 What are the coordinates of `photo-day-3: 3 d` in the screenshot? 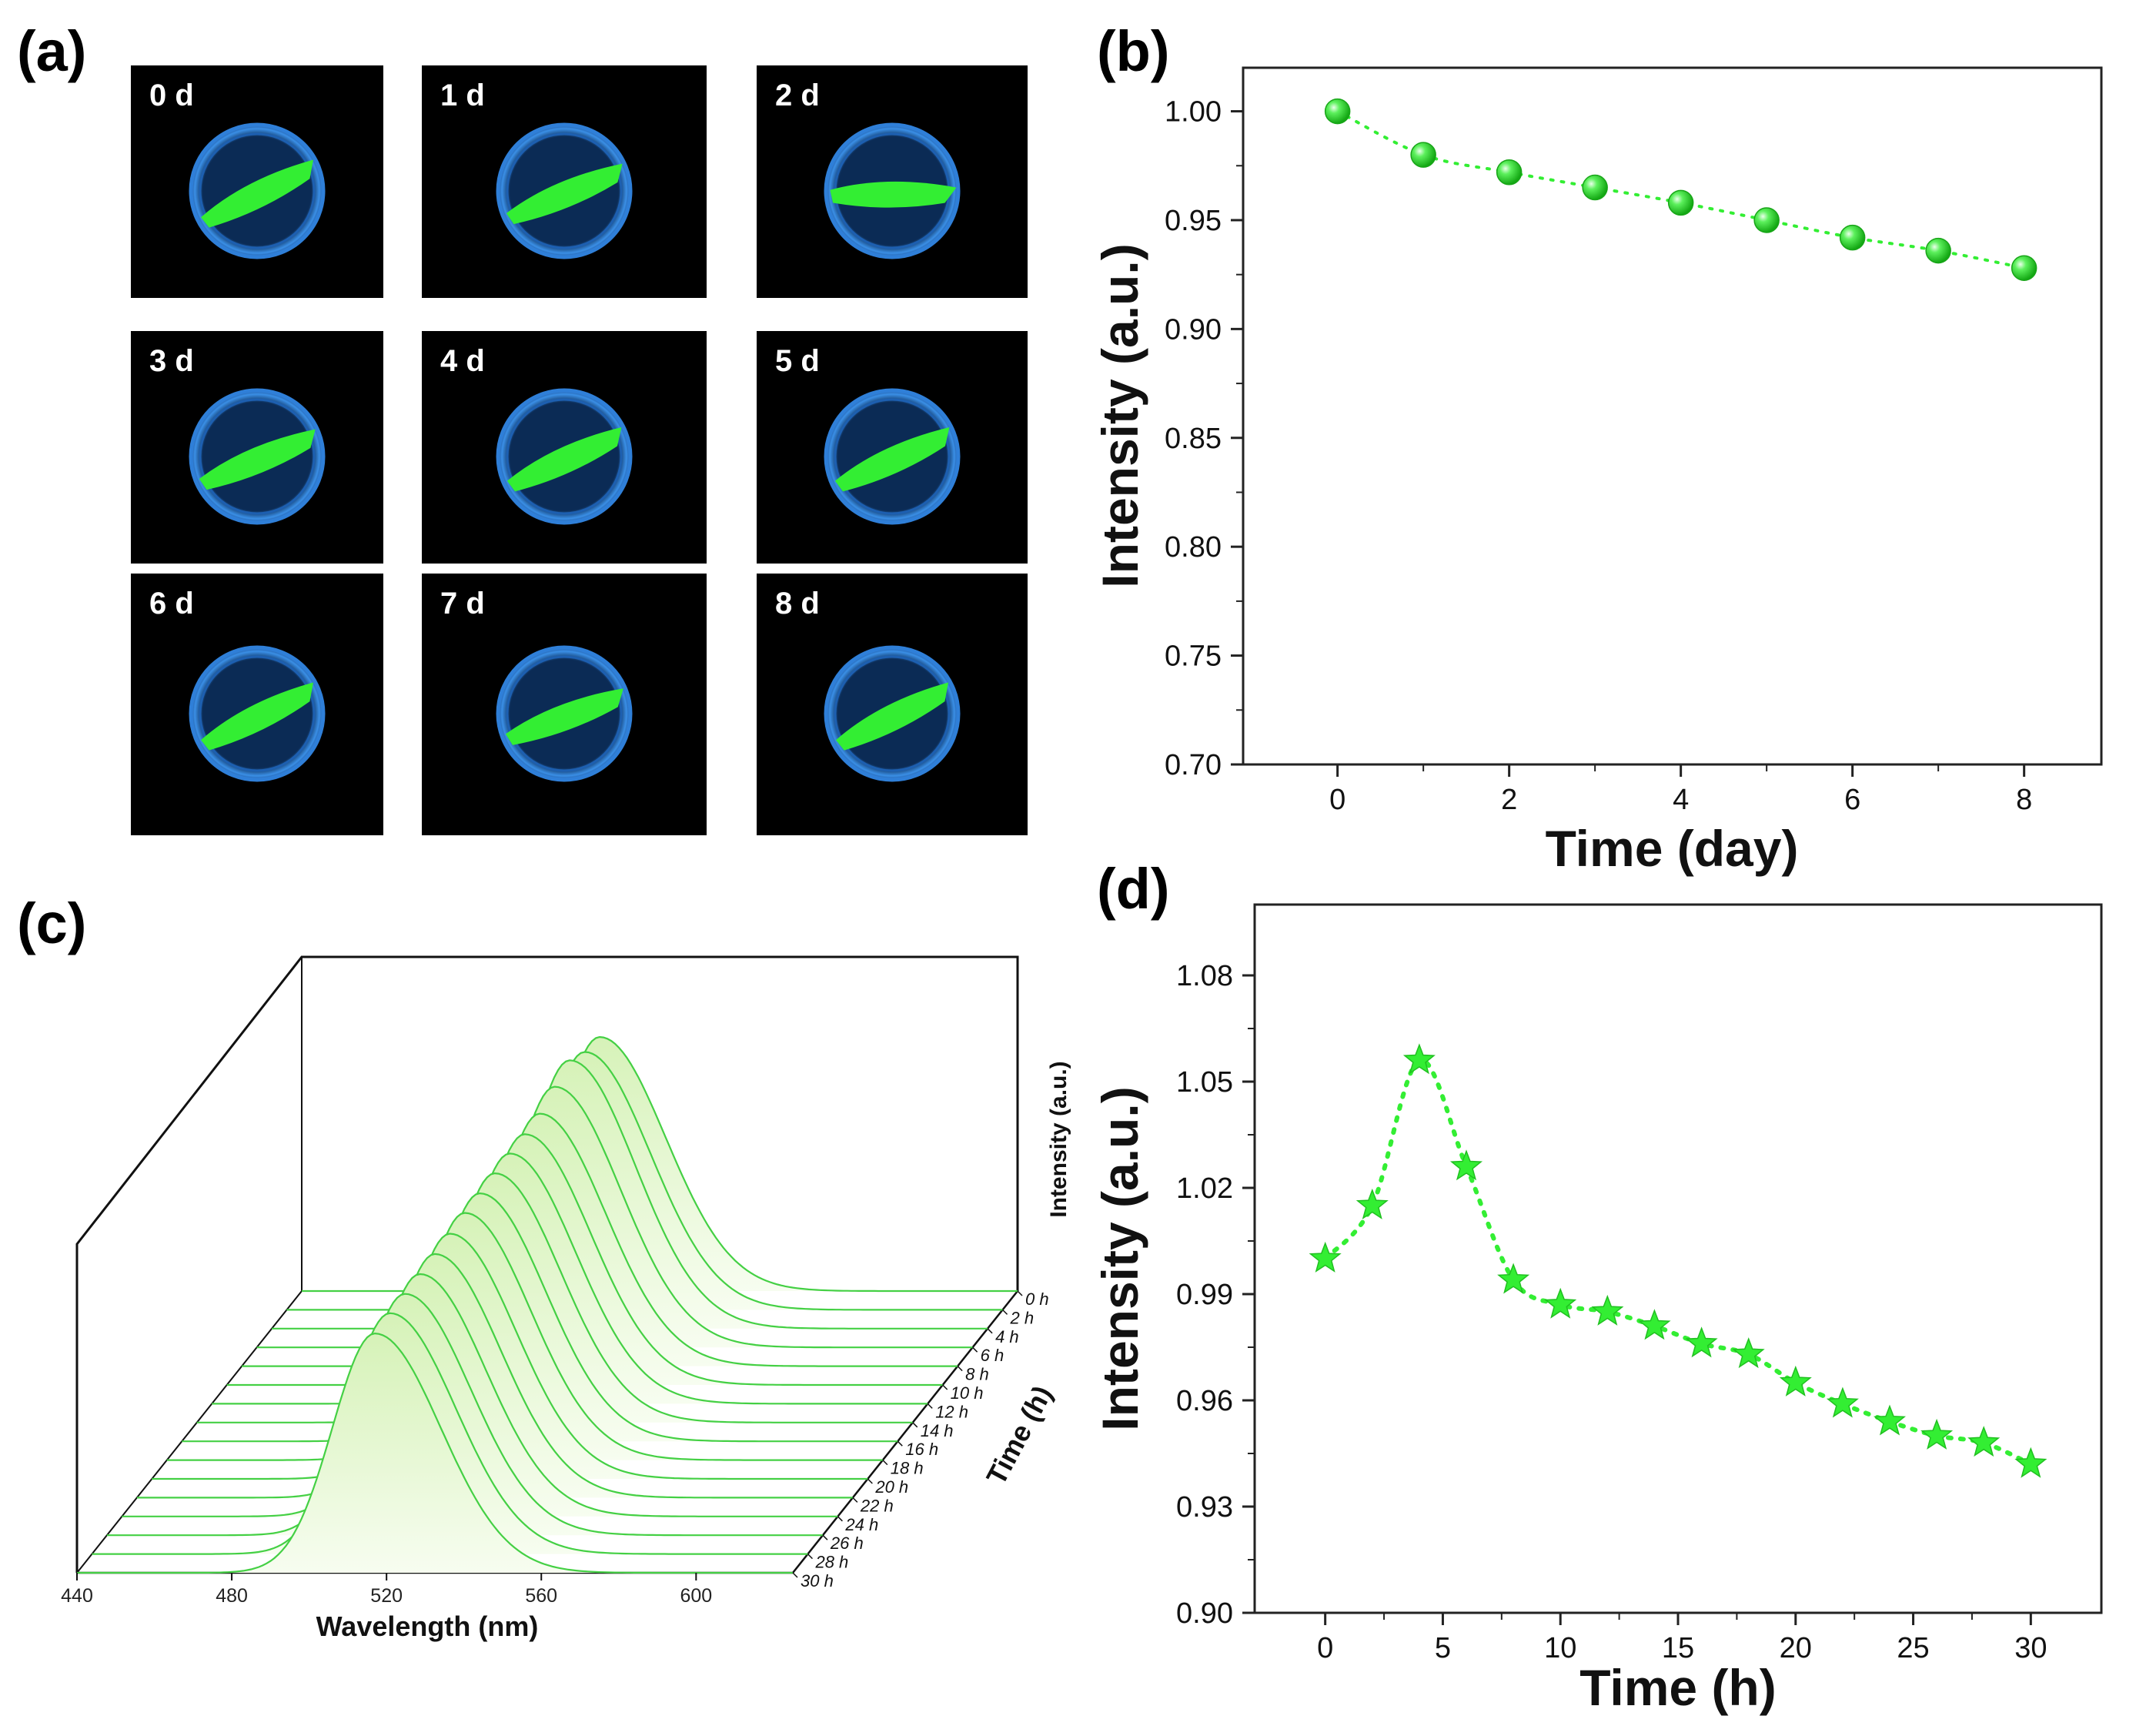 It's located at (257, 448).